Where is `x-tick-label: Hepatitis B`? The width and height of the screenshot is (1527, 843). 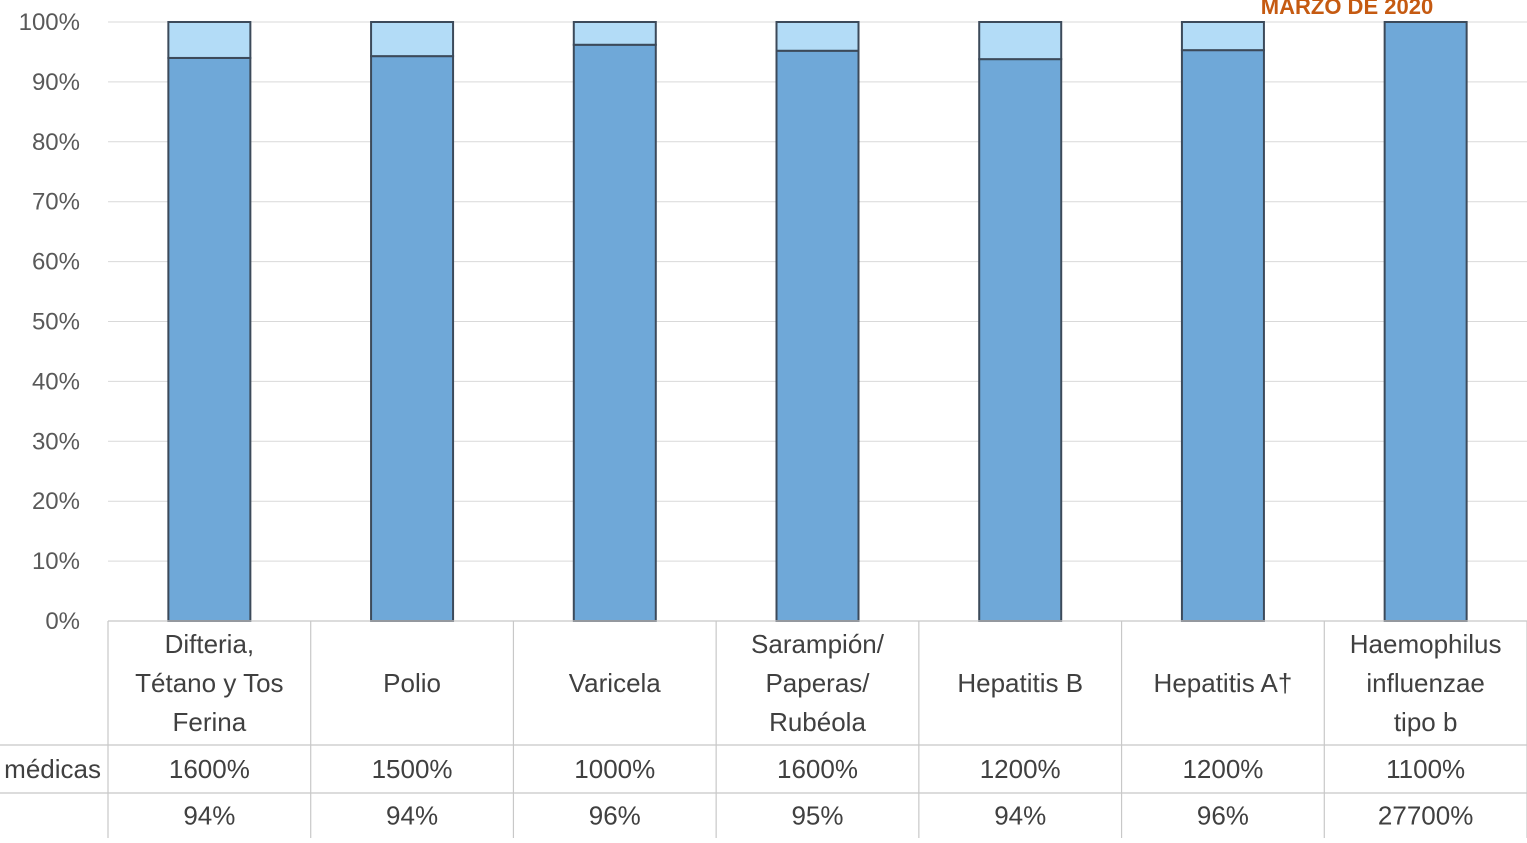 x-tick-label: Hepatitis B is located at coordinates (1020, 683).